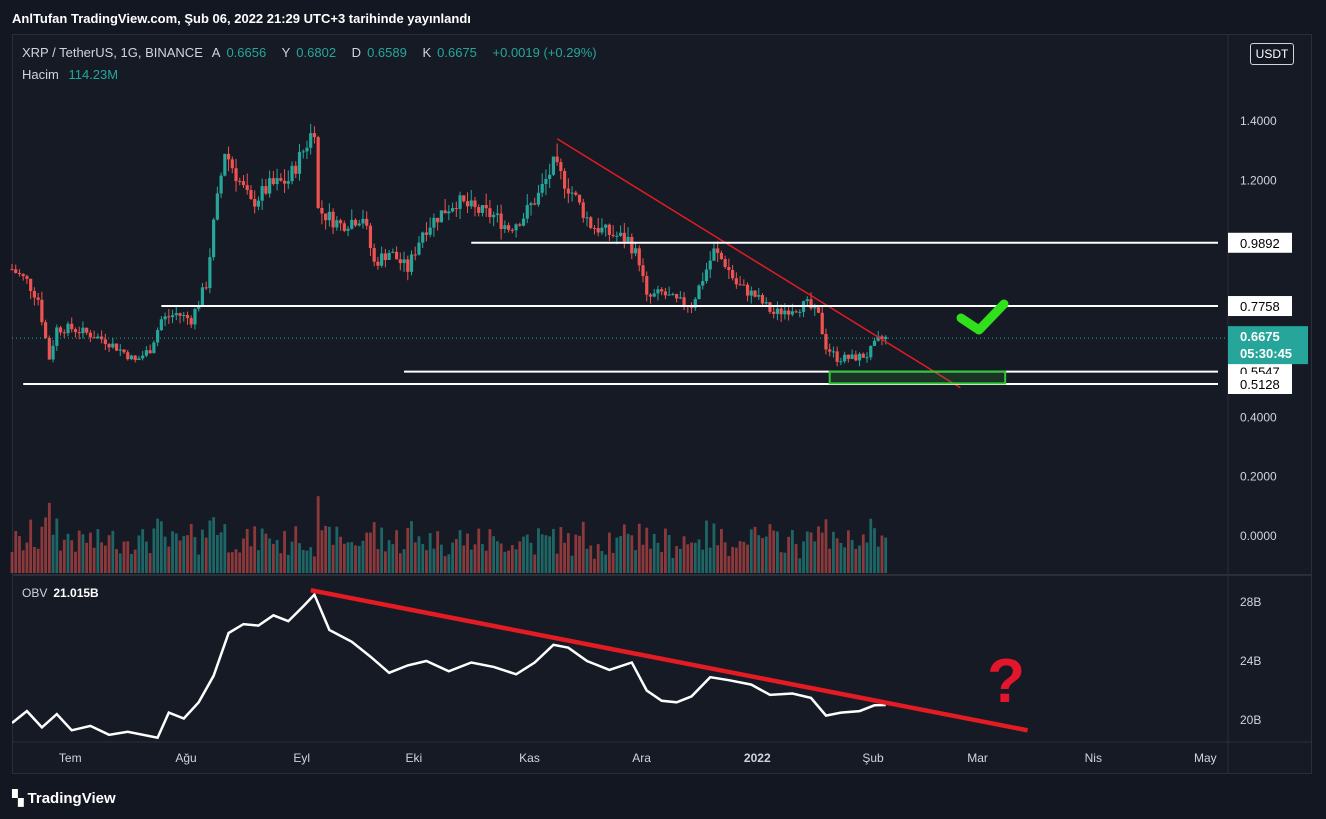 This screenshot has height=819, width=1326. Describe the element at coordinates (112, 52) in the screenshot. I see `symbol-label: XRP / TetherUS, 1G, BINANCE` at that location.